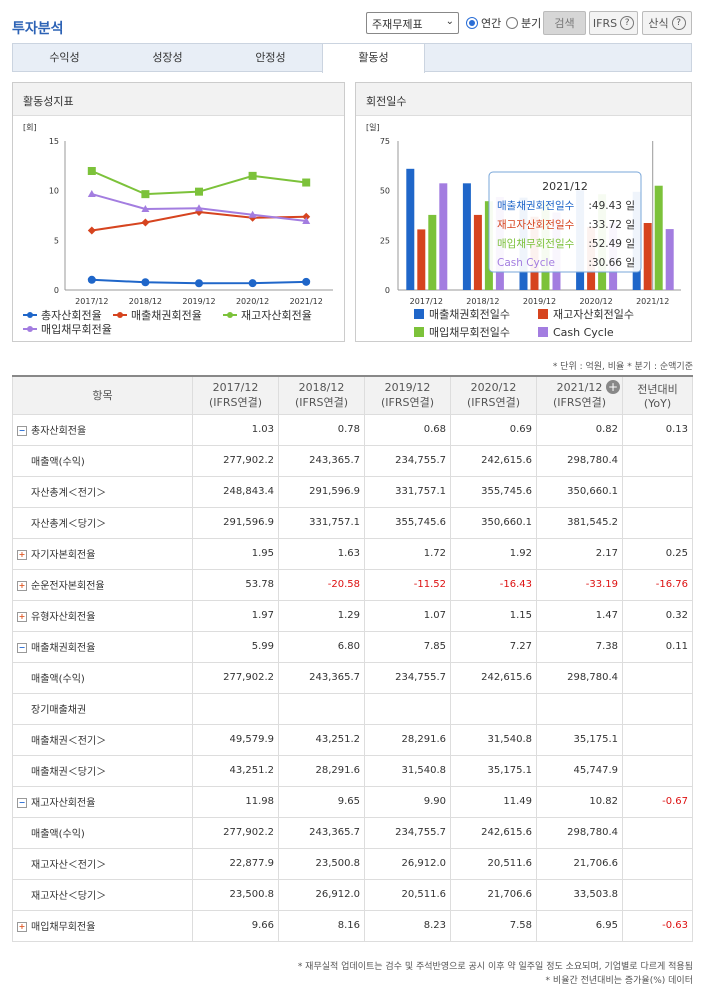 This screenshot has height=994, width=705. What do you see at coordinates (102, 429) in the screenshot?
I see `row-label: − 총자산회전율` at bounding box center [102, 429].